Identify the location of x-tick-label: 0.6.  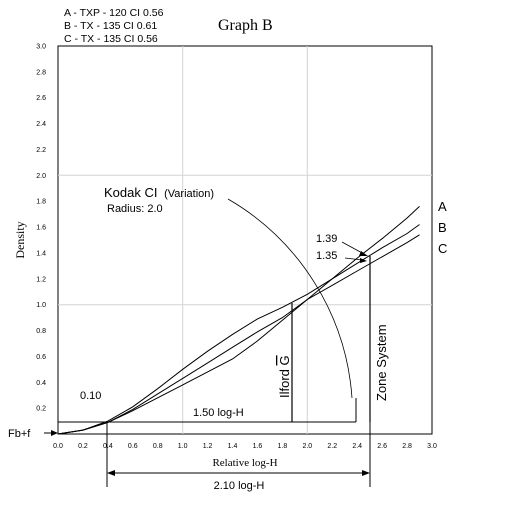
(133, 446).